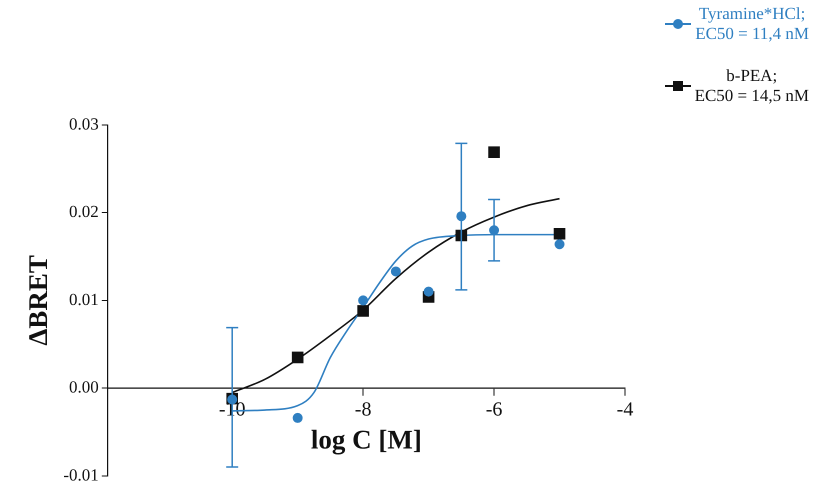 This screenshot has height=489, width=815. What do you see at coordinates (84, 387) in the screenshot?
I see `y-tick-label: 0.00` at bounding box center [84, 387].